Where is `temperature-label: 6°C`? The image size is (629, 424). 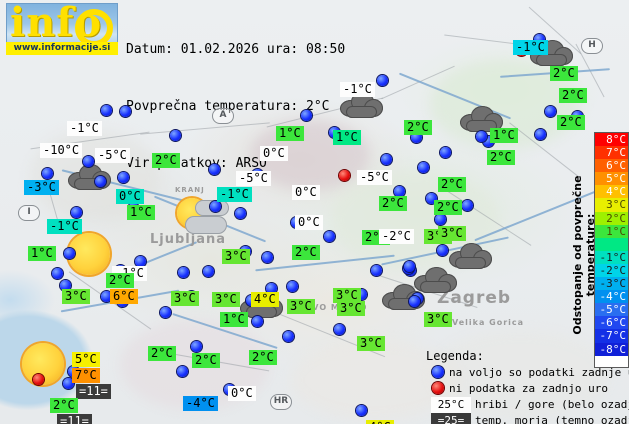
temperature-label: 6°C is located at coordinates (124, 296).